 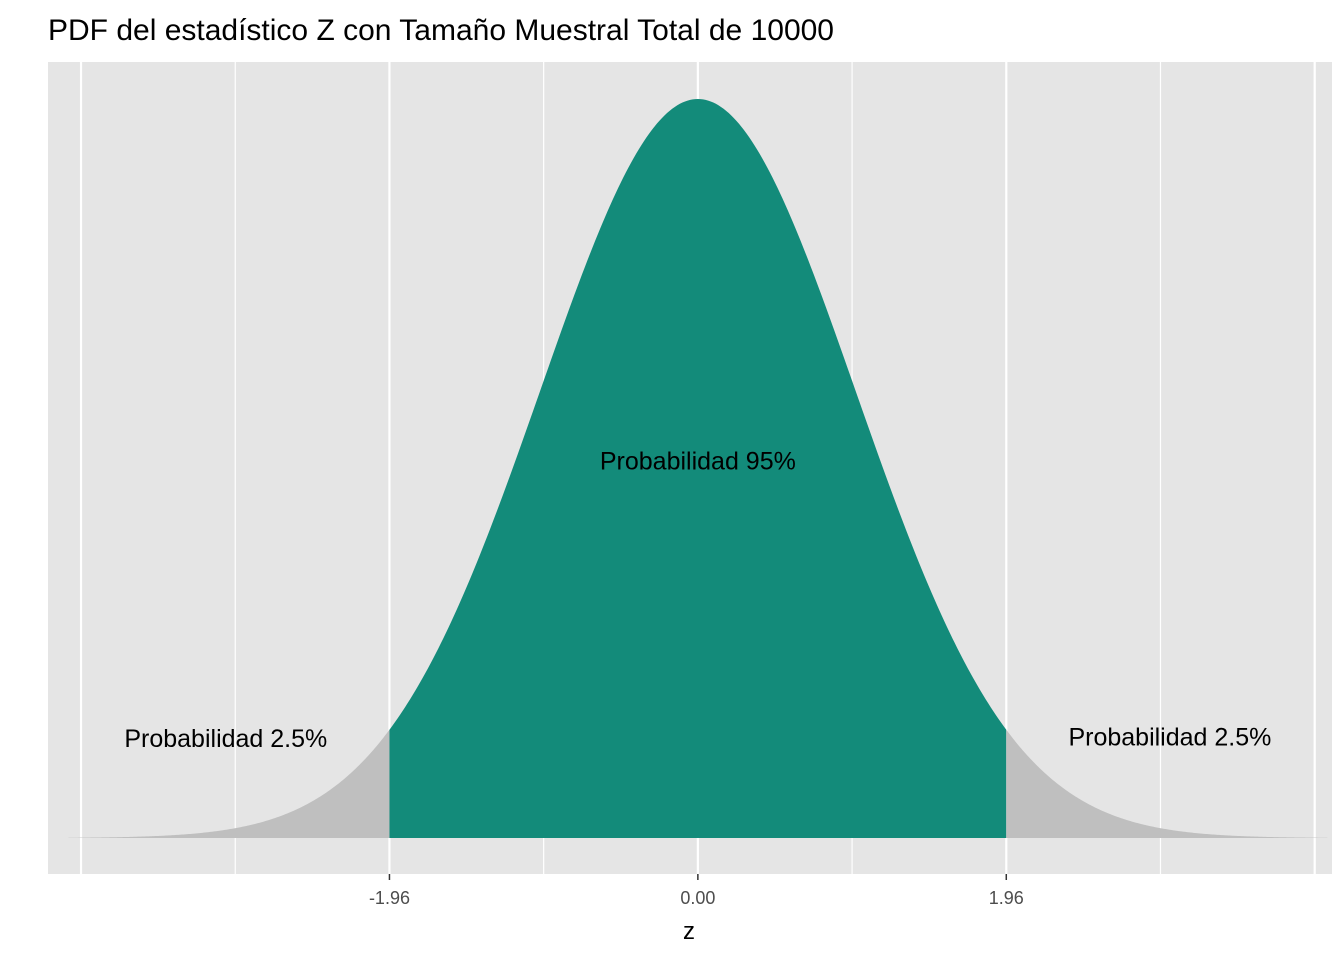 I want to click on x-tick-label: 0.00, so click(x=697, y=898).